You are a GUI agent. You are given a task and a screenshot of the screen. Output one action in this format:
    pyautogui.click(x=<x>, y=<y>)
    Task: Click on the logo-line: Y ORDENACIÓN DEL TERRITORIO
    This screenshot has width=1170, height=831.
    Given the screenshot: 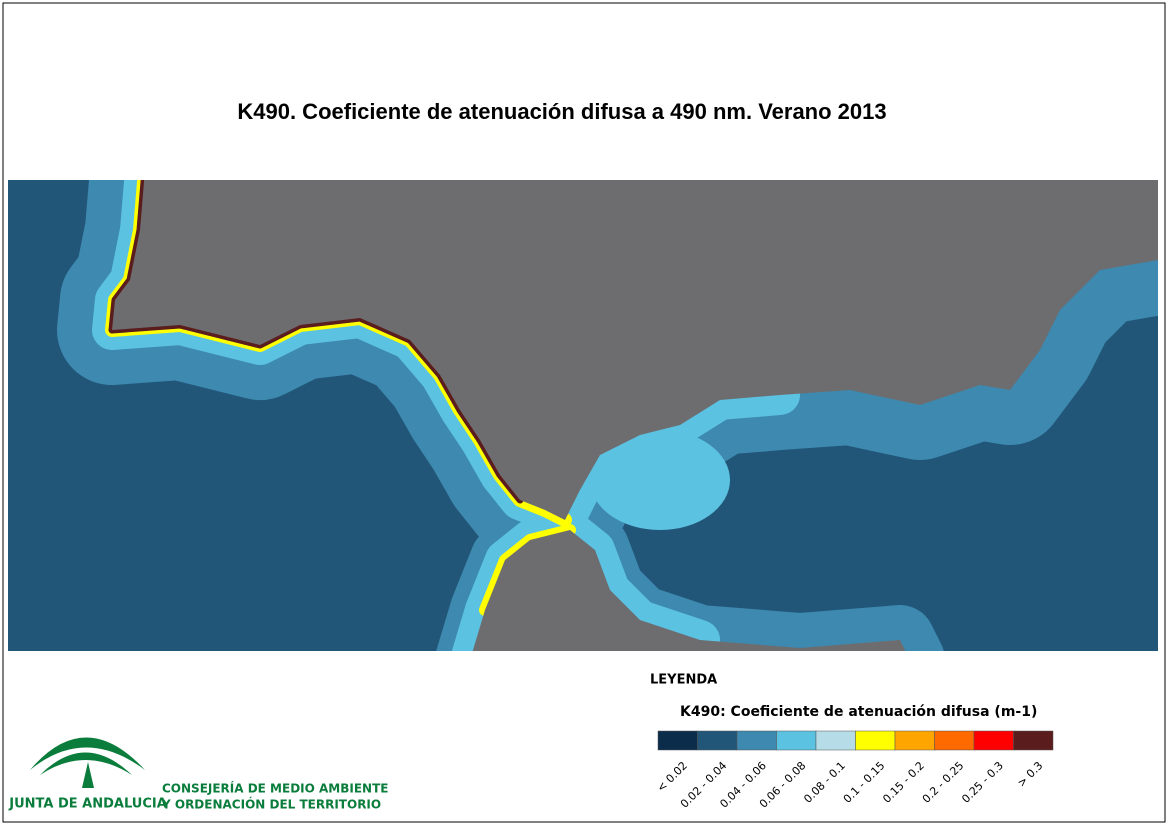 What is the action you would take?
    pyautogui.click(x=271, y=804)
    